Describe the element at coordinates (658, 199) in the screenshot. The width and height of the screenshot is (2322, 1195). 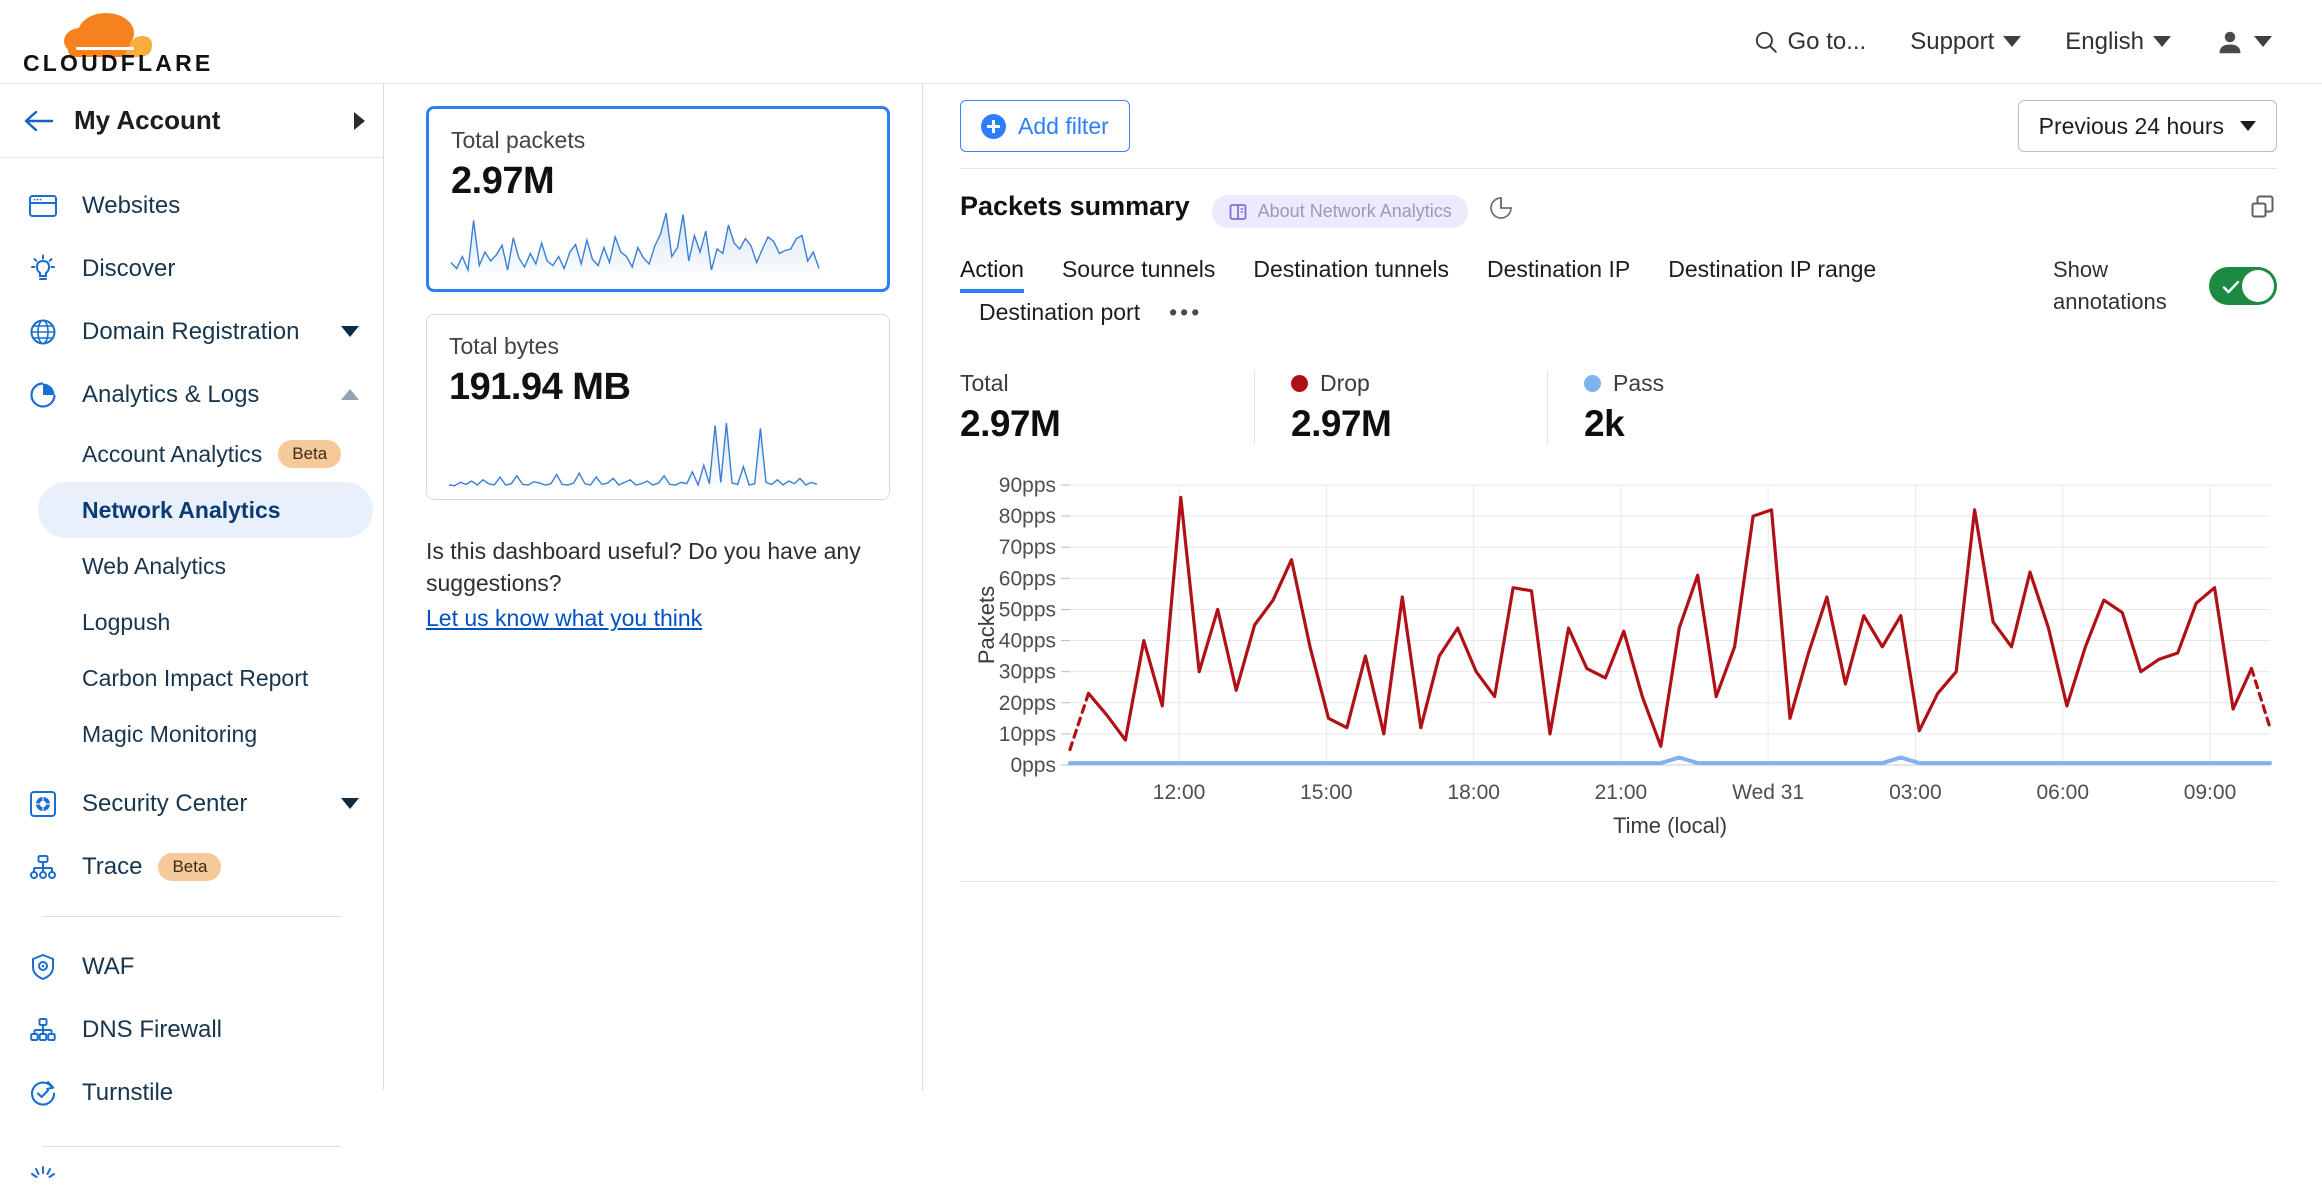
I see `metric-card-total-packets: Total packets 2.97M` at that location.